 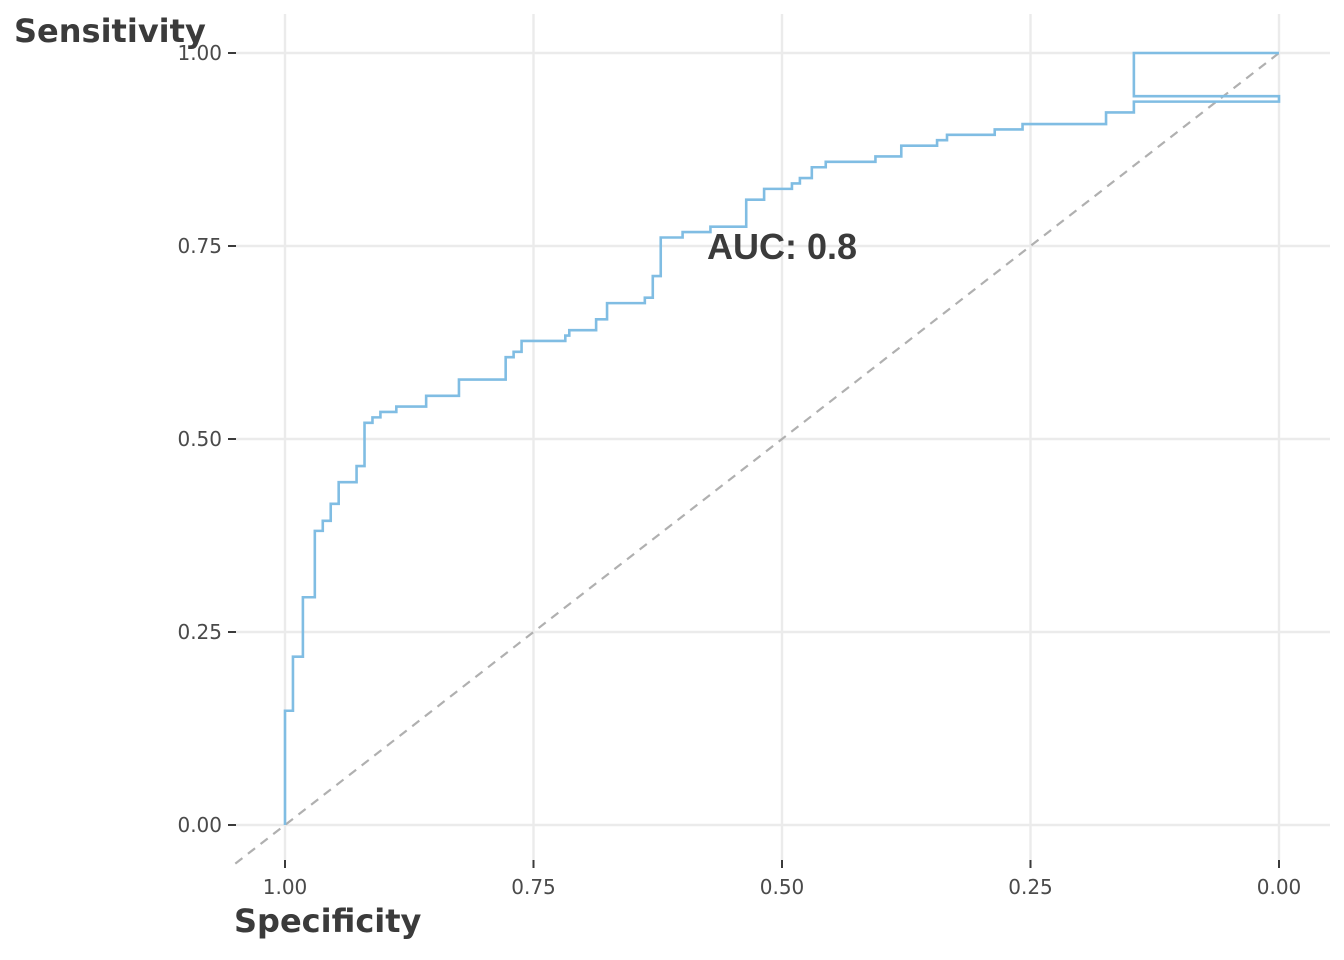 I want to click on y-axis-title: Sensitivity, so click(x=110, y=31).